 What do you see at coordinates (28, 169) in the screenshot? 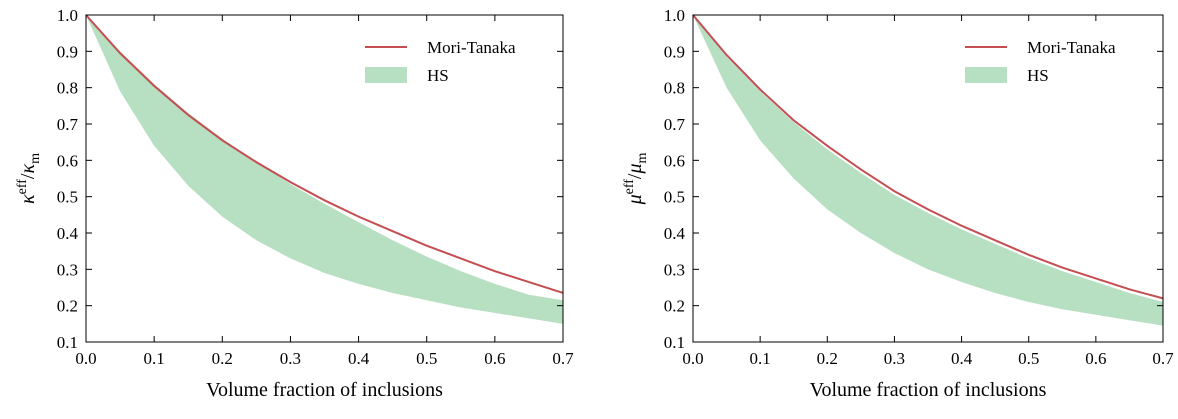
I see `y-label-base2: κ` at bounding box center [28, 169].